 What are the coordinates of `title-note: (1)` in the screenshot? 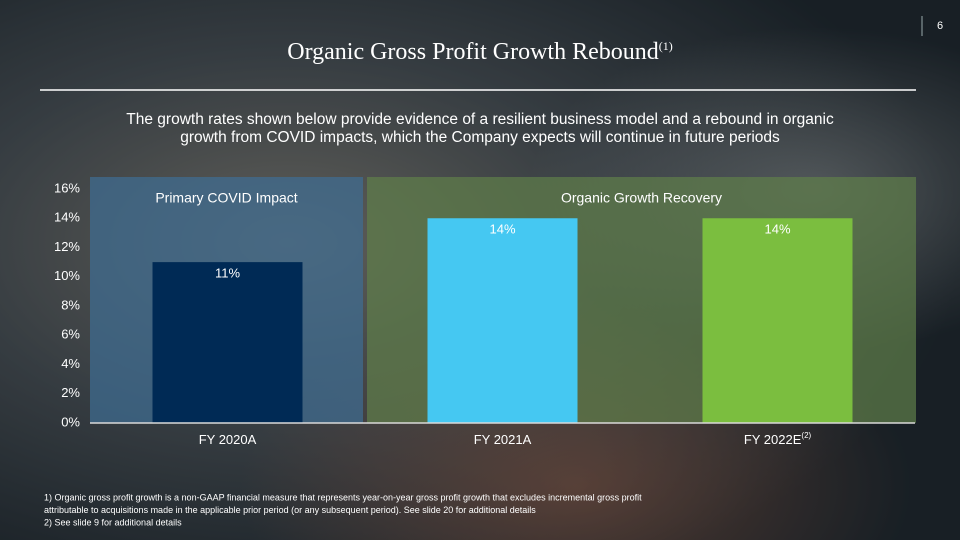 It's located at (666, 46).